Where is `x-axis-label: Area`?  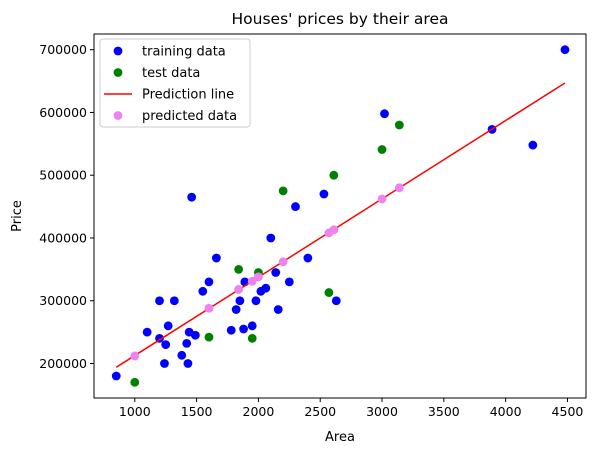
x-axis-label: Area is located at coordinates (340, 437).